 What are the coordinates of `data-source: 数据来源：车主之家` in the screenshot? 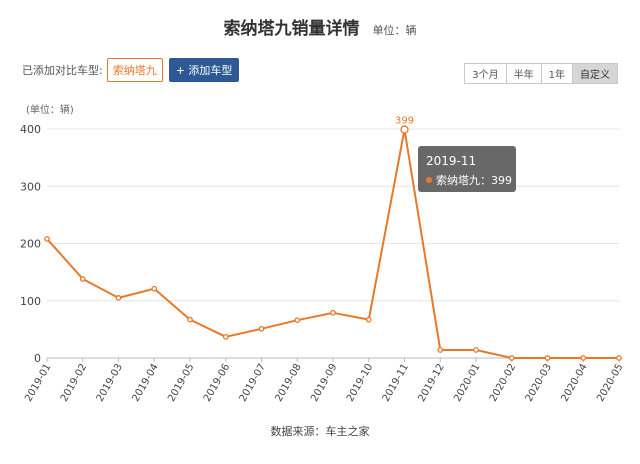 It's located at (320, 431).